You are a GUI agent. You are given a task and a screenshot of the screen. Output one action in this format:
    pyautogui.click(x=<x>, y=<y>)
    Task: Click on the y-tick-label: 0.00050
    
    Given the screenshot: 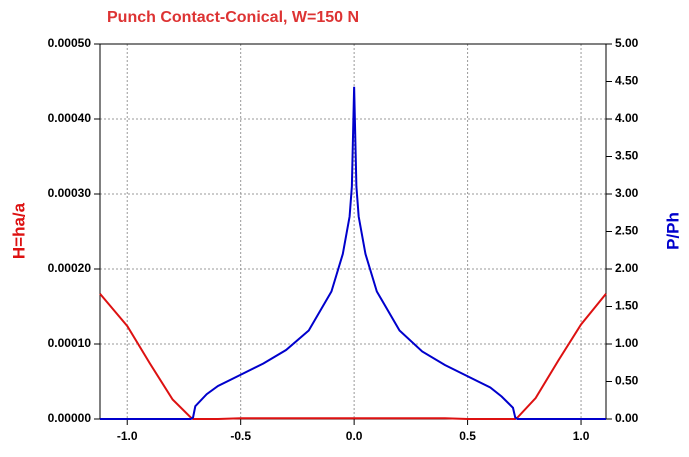 What is the action you would take?
    pyautogui.click(x=70, y=43)
    